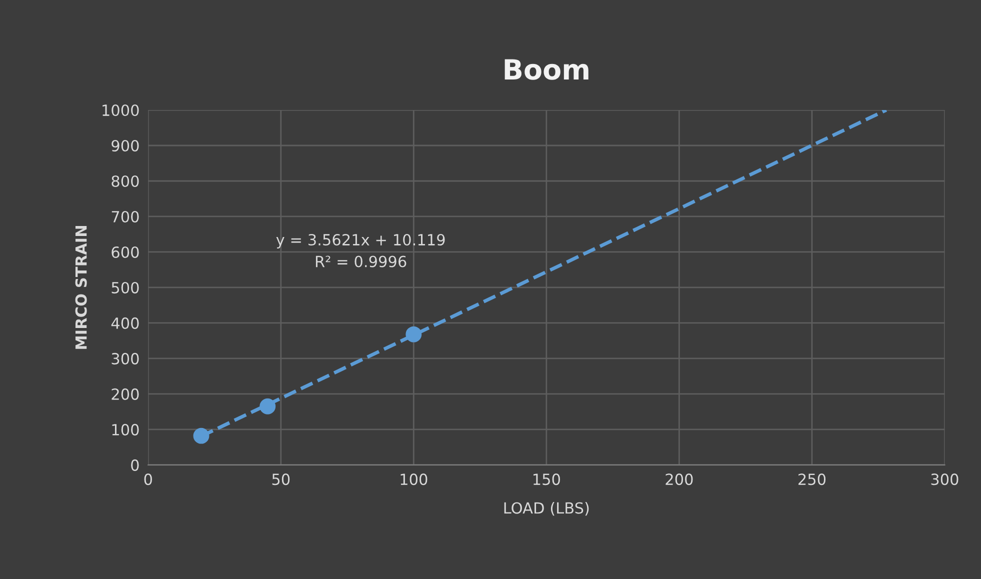 The height and width of the screenshot is (579, 981). I want to click on y-axis-title: MIRCO STRAIN, so click(81, 287).